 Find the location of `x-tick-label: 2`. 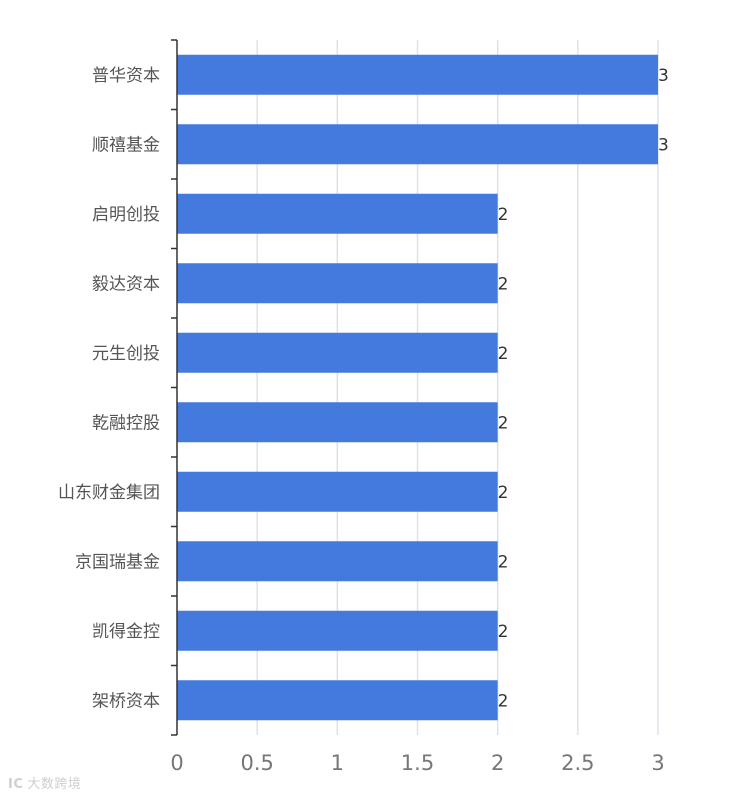

x-tick-label: 2 is located at coordinates (497, 763).